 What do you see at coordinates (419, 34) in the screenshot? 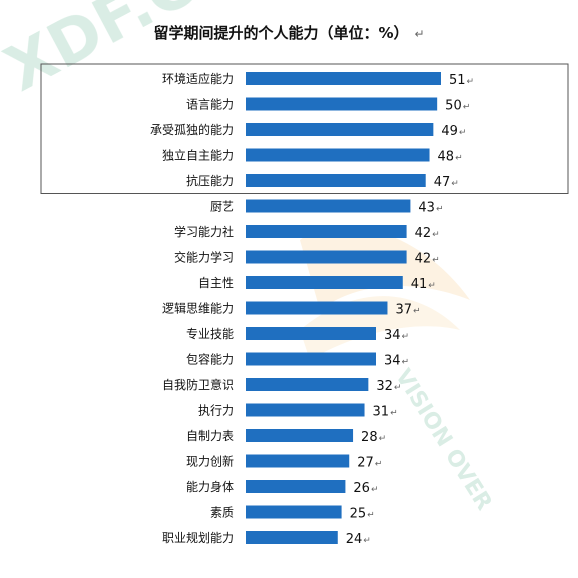
I see `chart-title-mark: ↵` at bounding box center [419, 34].